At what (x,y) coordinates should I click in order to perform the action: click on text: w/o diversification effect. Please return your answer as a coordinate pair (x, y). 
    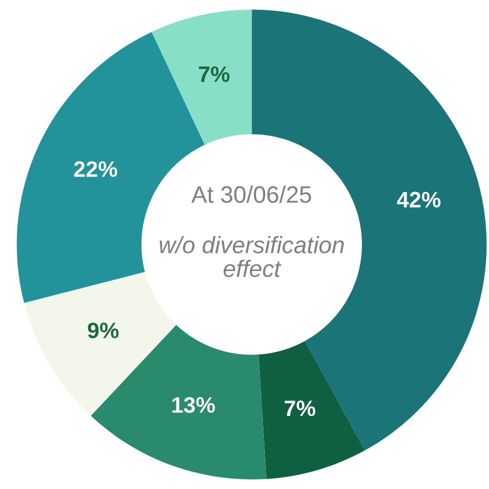
    Looking at the image, I should click on (252, 257).